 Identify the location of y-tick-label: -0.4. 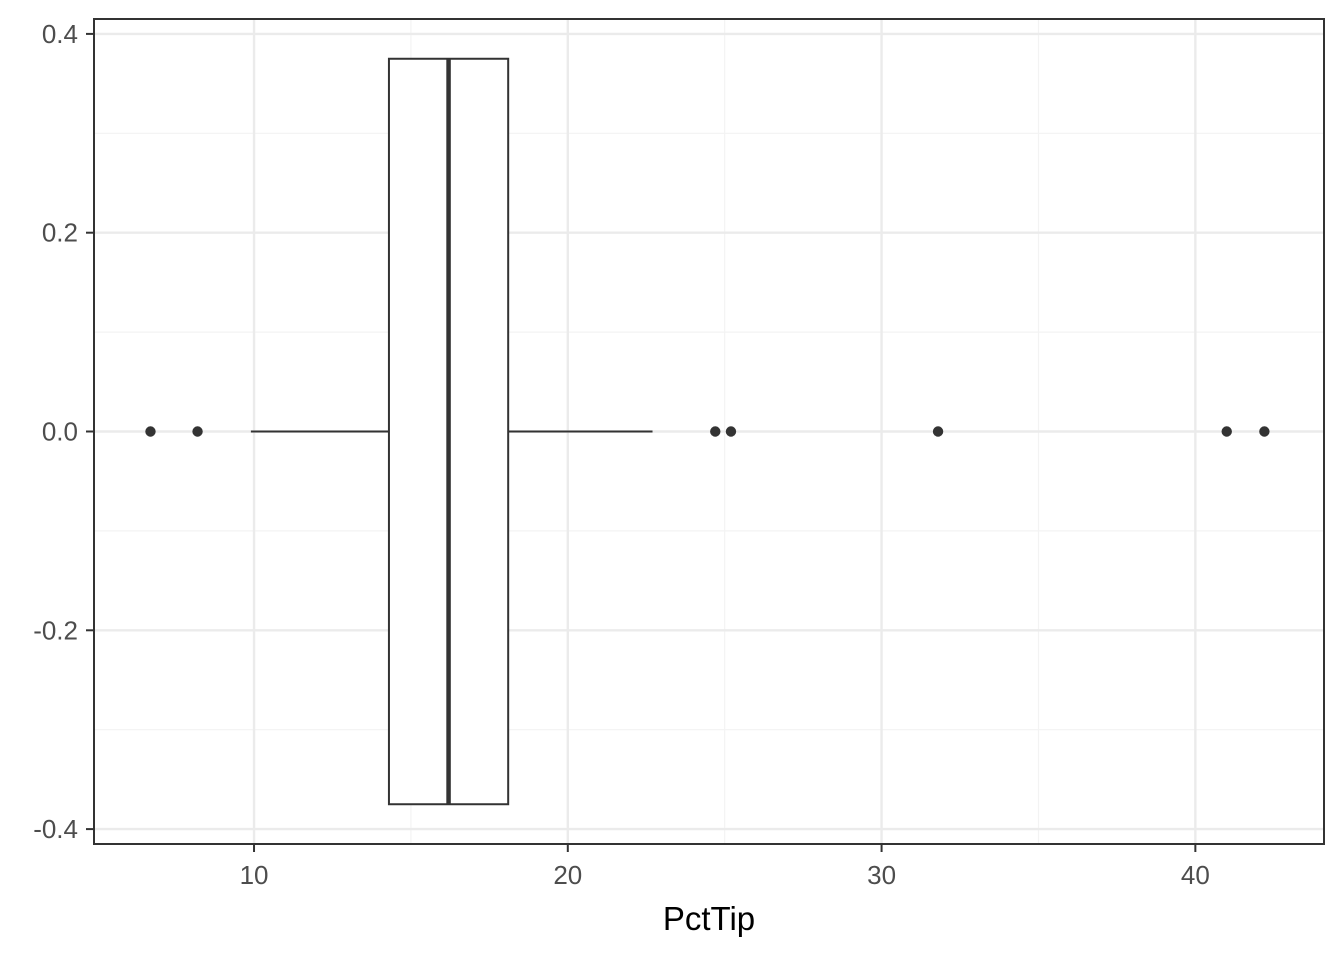
(55, 829).